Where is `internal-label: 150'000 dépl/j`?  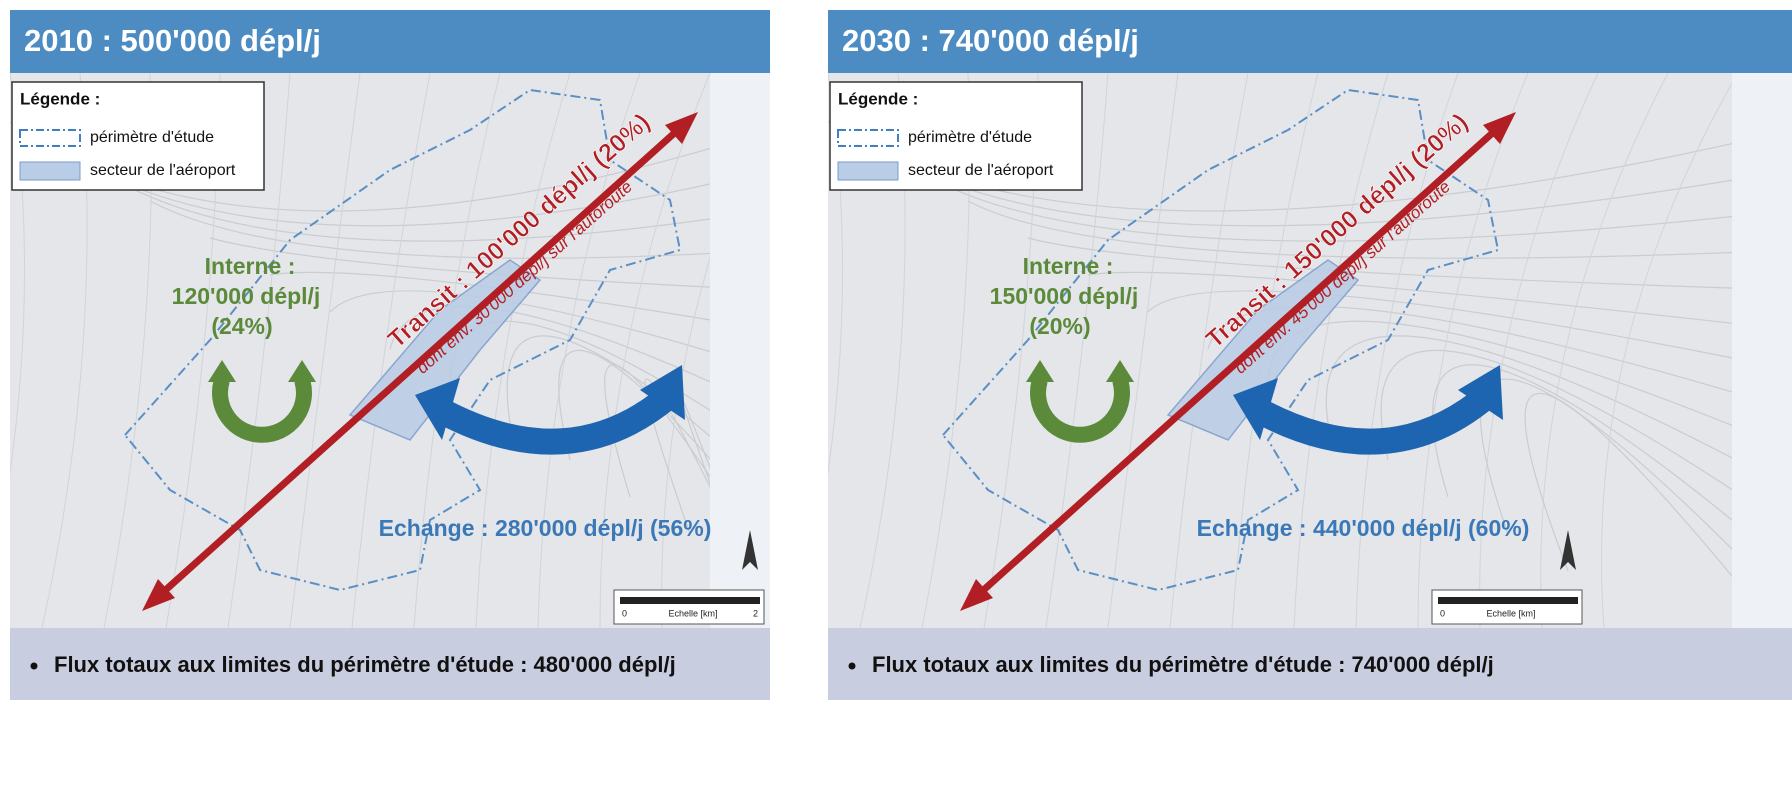
internal-label: 150'000 dépl/j is located at coordinates (1064, 296).